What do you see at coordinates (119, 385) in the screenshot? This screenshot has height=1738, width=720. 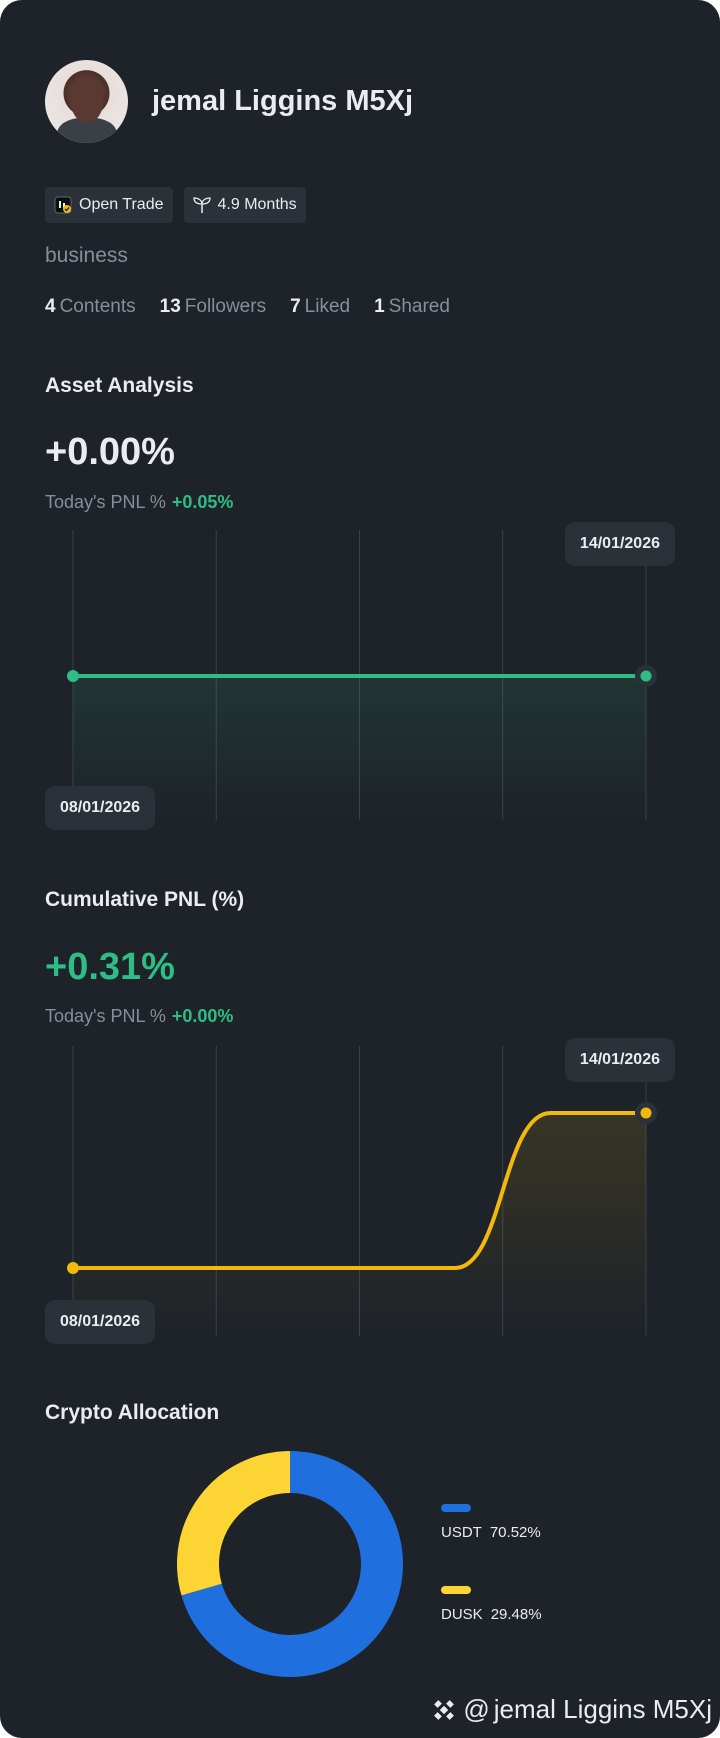 I see `asset-analysis-title: Asset Analysis` at bounding box center [119, 385].